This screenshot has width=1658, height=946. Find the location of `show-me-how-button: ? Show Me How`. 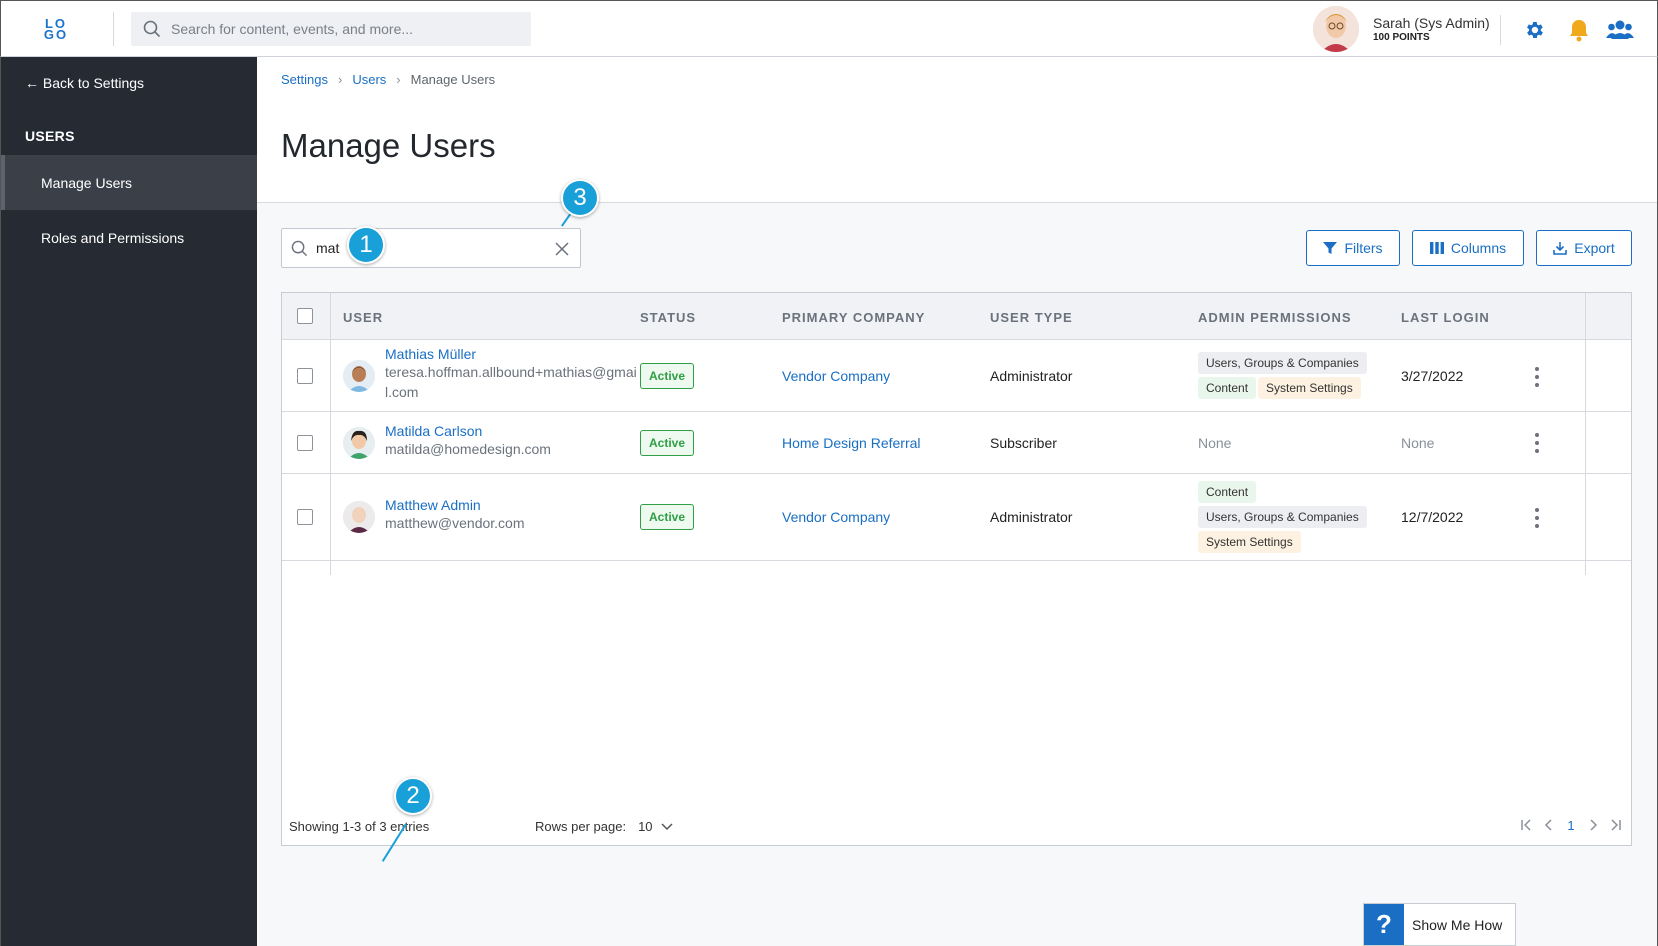

show-me-how-button: ? Show Me How is located at coordinates (1439, 924).